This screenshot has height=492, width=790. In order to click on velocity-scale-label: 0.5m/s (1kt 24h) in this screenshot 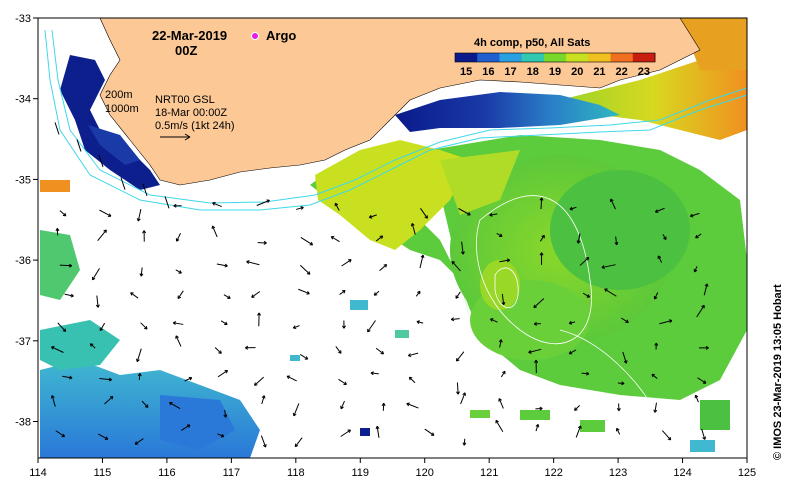, I will do `click(194, 126)`.